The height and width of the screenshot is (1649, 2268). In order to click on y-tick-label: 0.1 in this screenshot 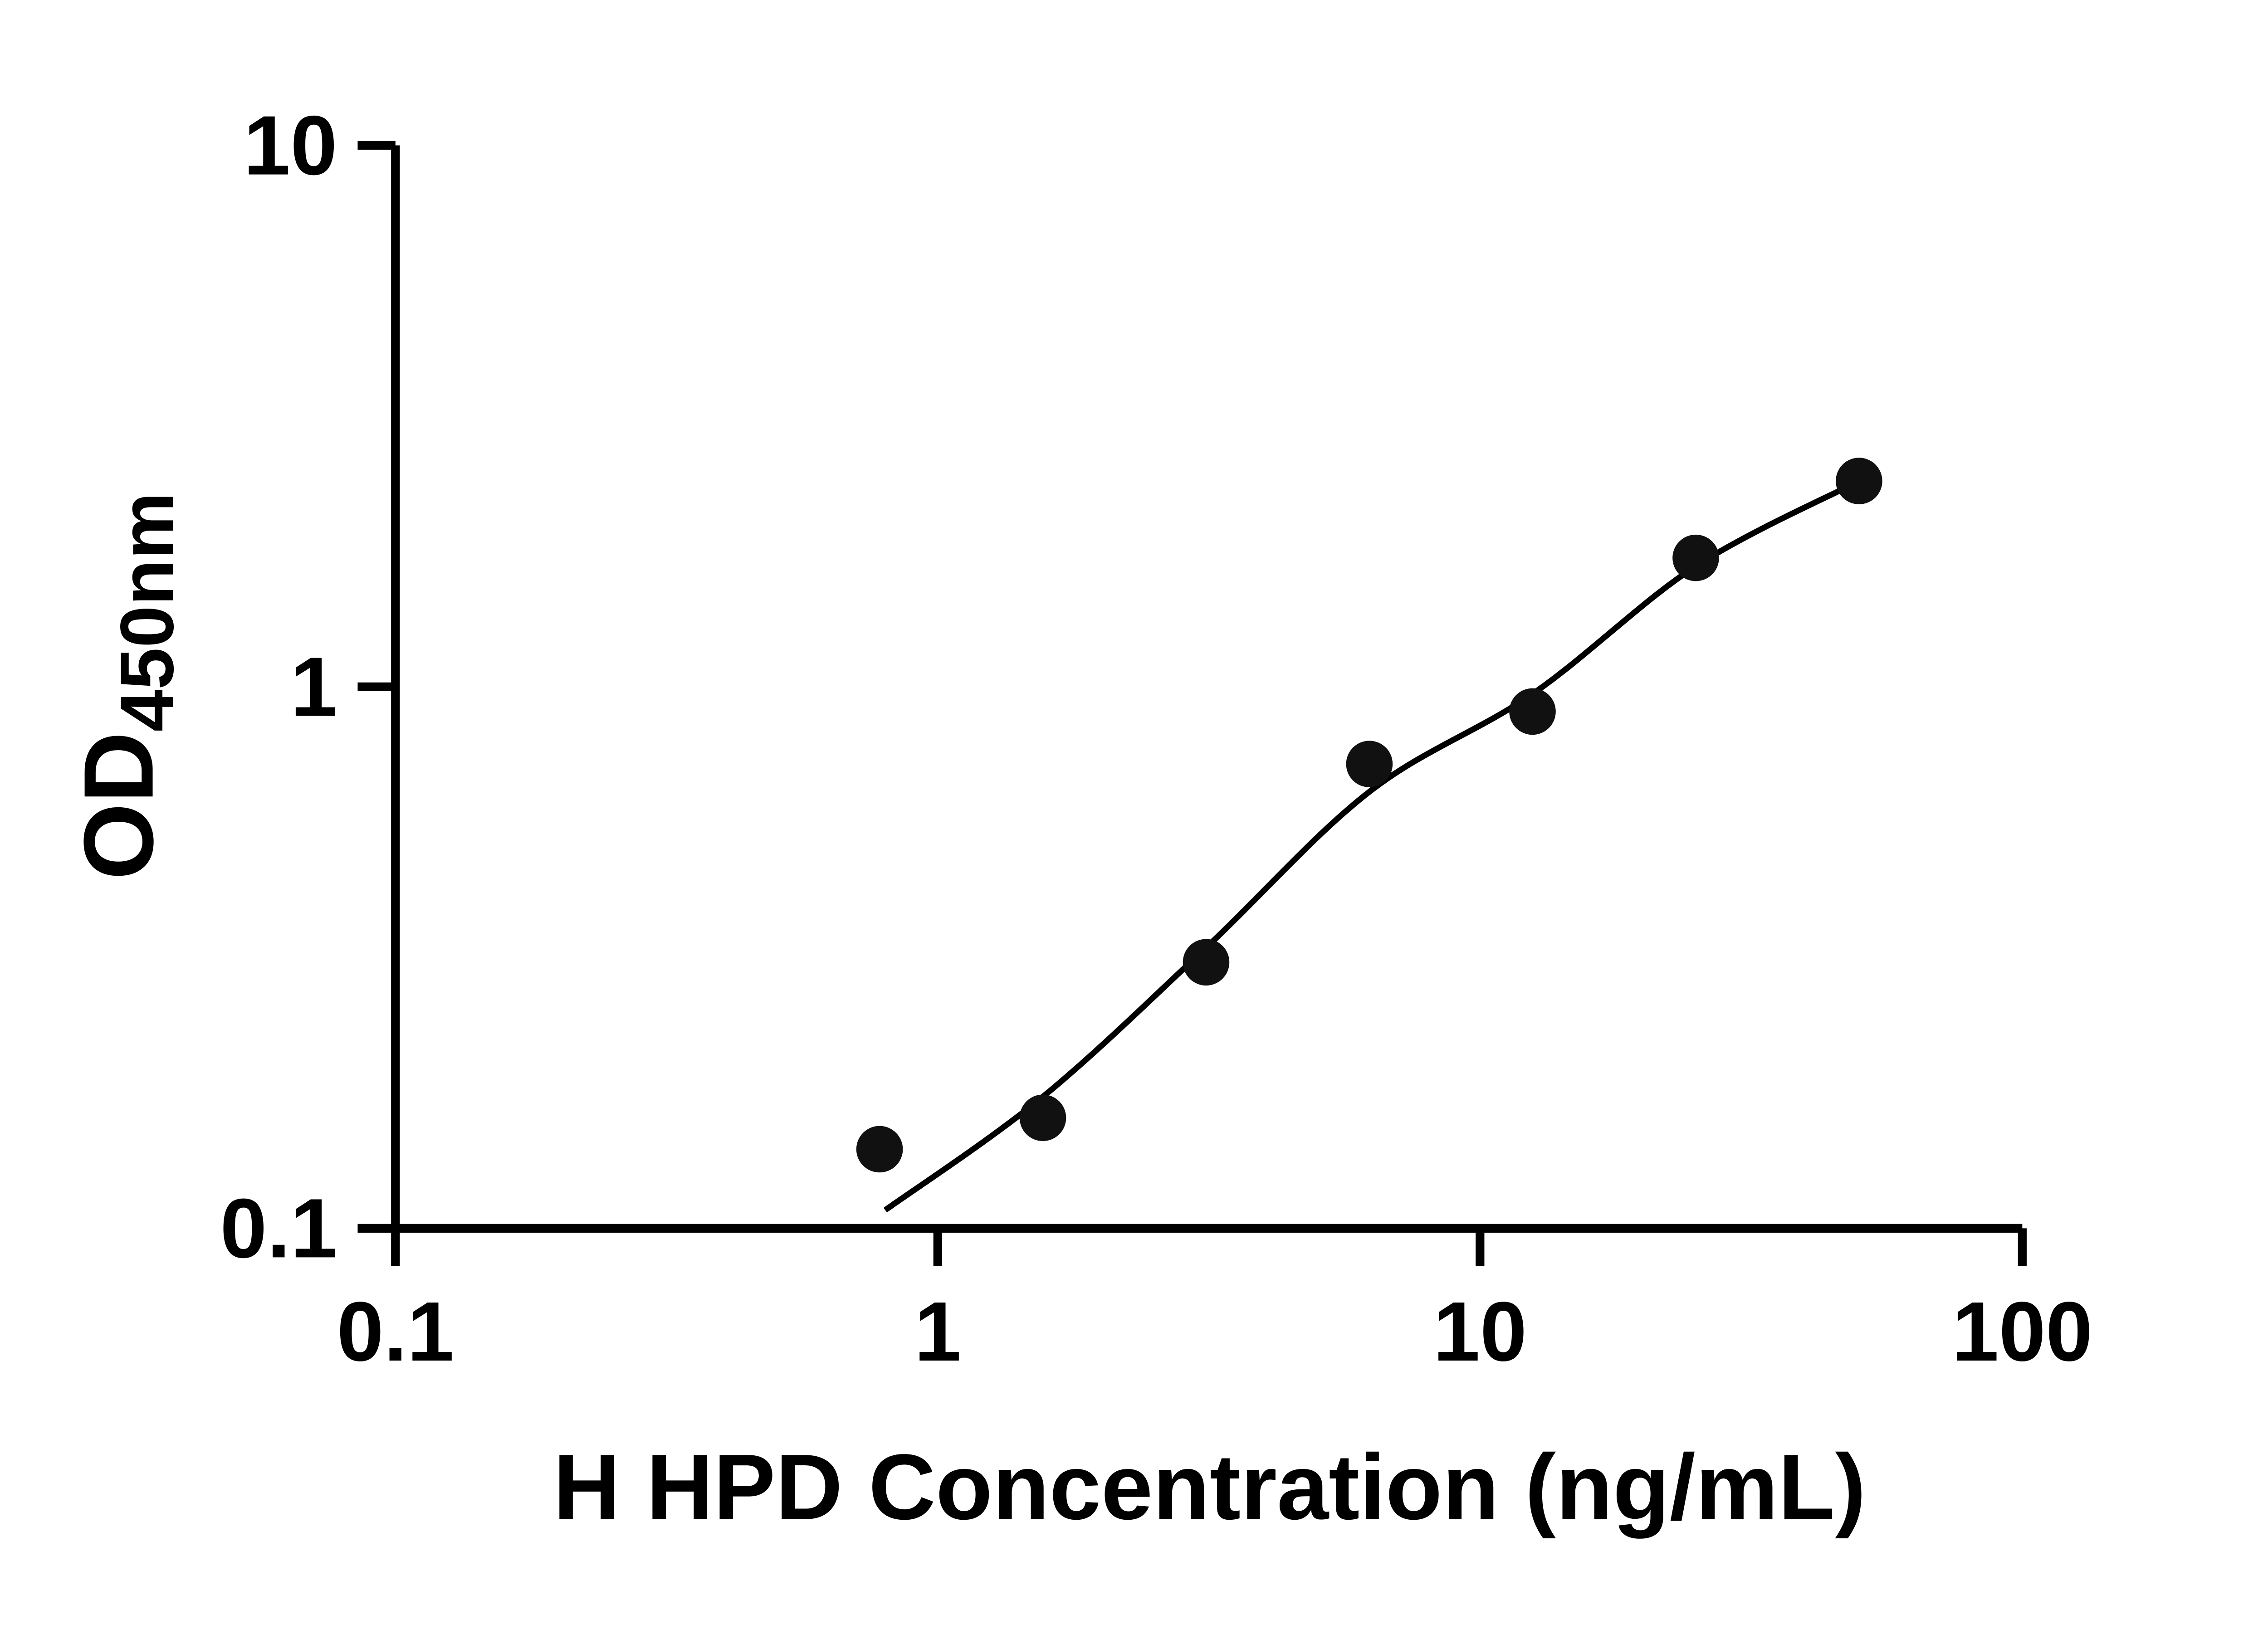, I will do `click(278, 1228)`.